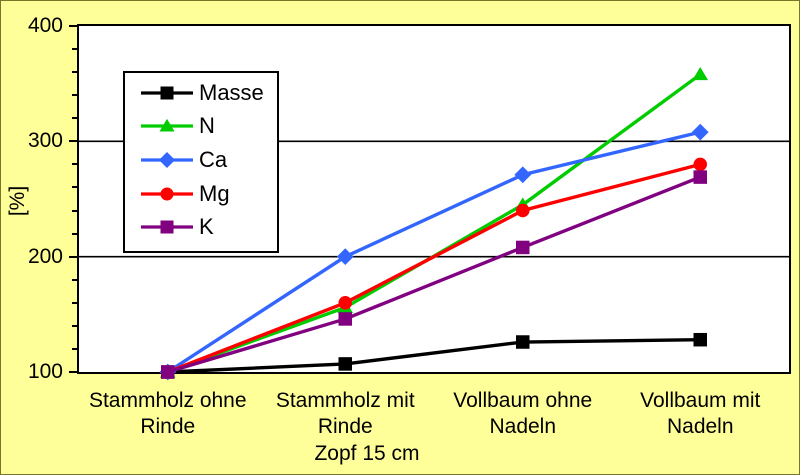 The image size is (800, 475). What do you see at coordinates (213, 159) in the screenshot?
I see `legend-label: Ca` at bounding box center [213, 159].